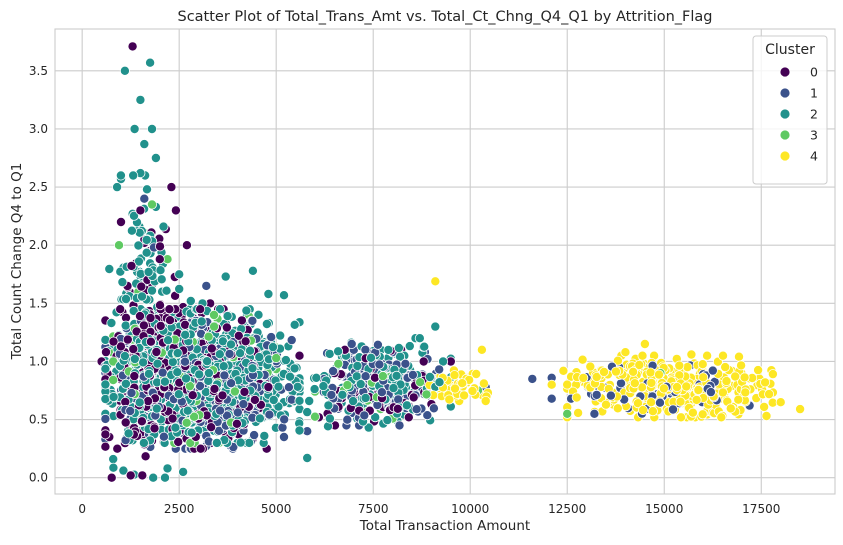 Image resolution: width=843 pixels, height=545 pixels. What do you see at coordinates (785, 114) in the screenshot?
I see `legend-marker` at bounding box center [785, 114].